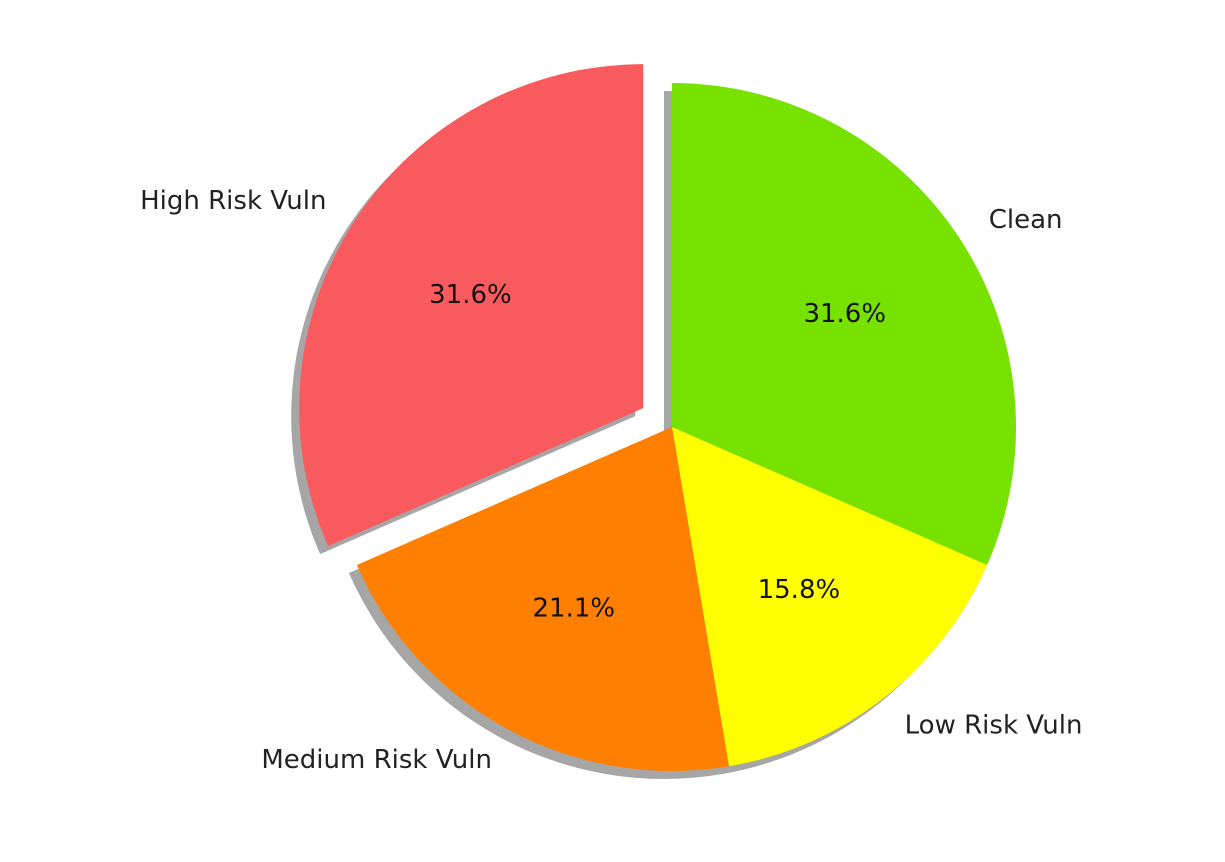 The image size is (1225, 862). Describe the element at coordinates (470, 295) in the screenshot. I see `pie-pct-label-high-risk-vuln: 31.6%` at that location.